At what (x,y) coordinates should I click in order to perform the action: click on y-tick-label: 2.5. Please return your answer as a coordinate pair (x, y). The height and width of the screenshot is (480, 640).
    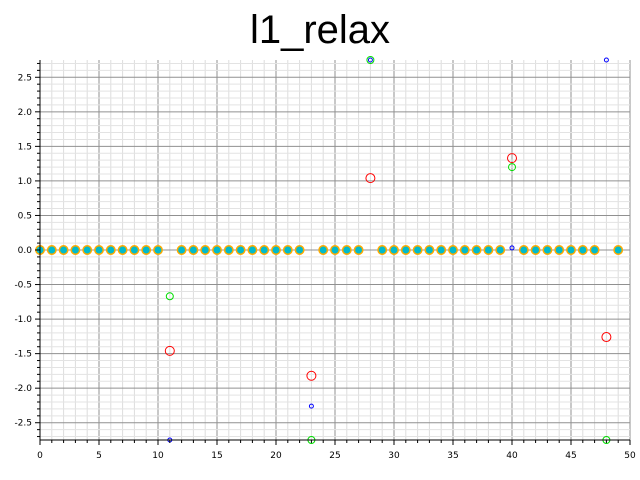
    Looking at the image, I should click on (25, 78).